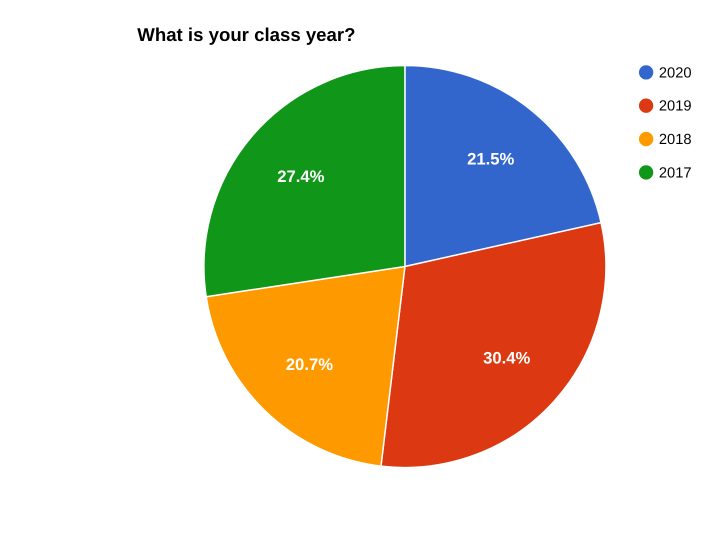  Describe the element at coordinates (310, 364) in the screenshot. I see `data-label: 20.7%` at that location.